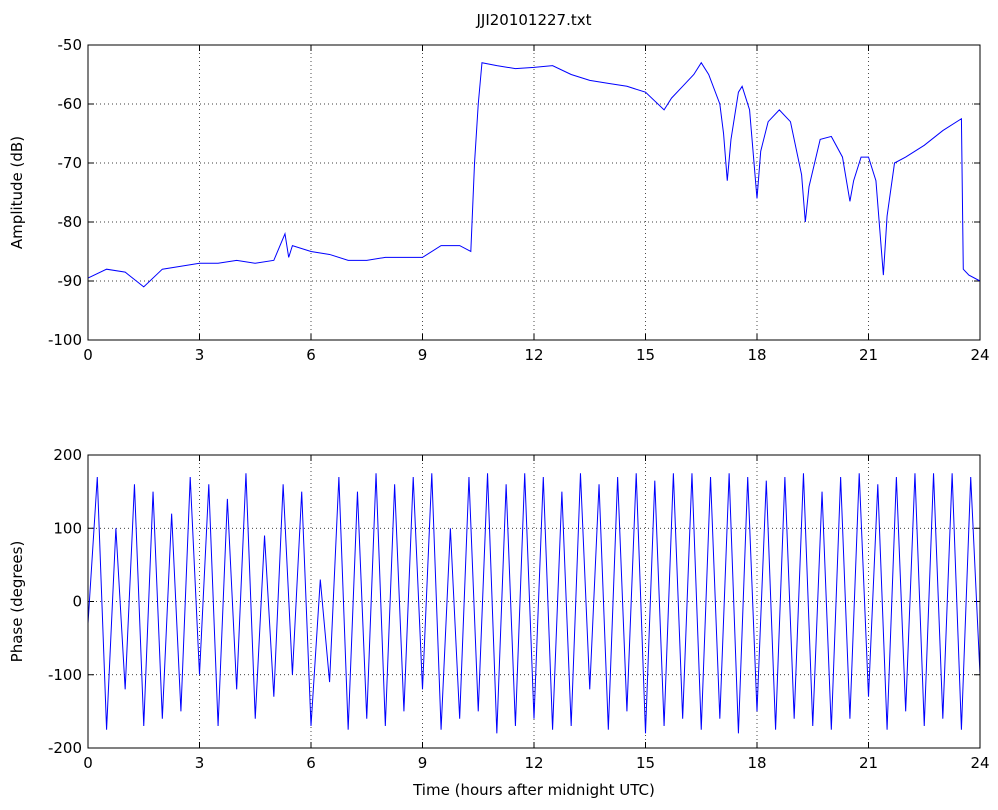 The height and width of the screenshot is (810, 998). I want to click on y-tick-label: 200, so click(67, 455).